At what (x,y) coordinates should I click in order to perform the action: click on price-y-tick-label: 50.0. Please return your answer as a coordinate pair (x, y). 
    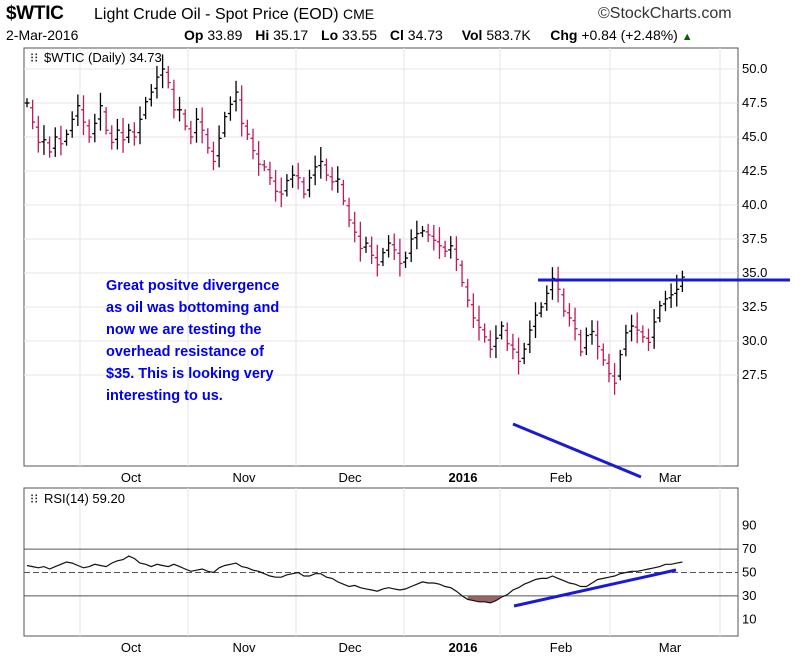
    Looking at the image, I should click on (754, 68).